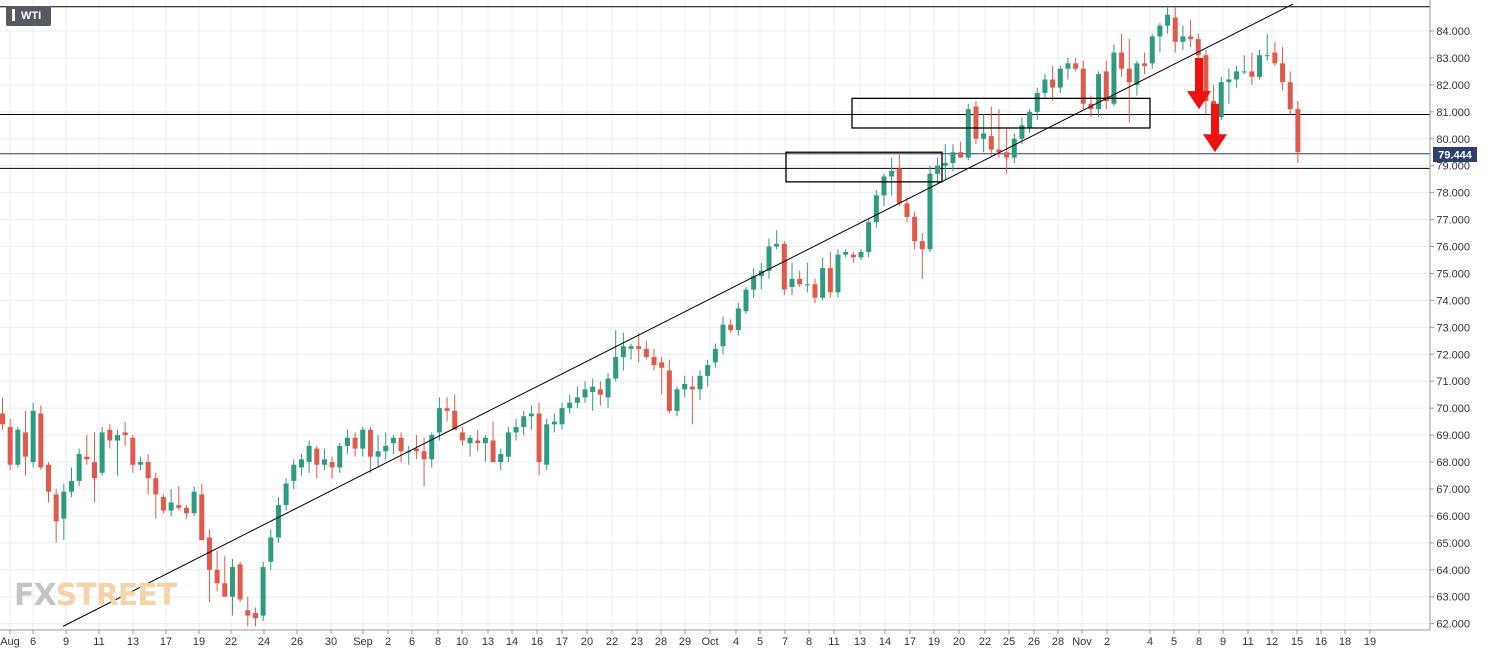 The width and height of the screenshot is (1501, 659). Describe the element at coordinates (1453, 382) in the screenshot. I see `y-tick-label: 71.000` at that location.